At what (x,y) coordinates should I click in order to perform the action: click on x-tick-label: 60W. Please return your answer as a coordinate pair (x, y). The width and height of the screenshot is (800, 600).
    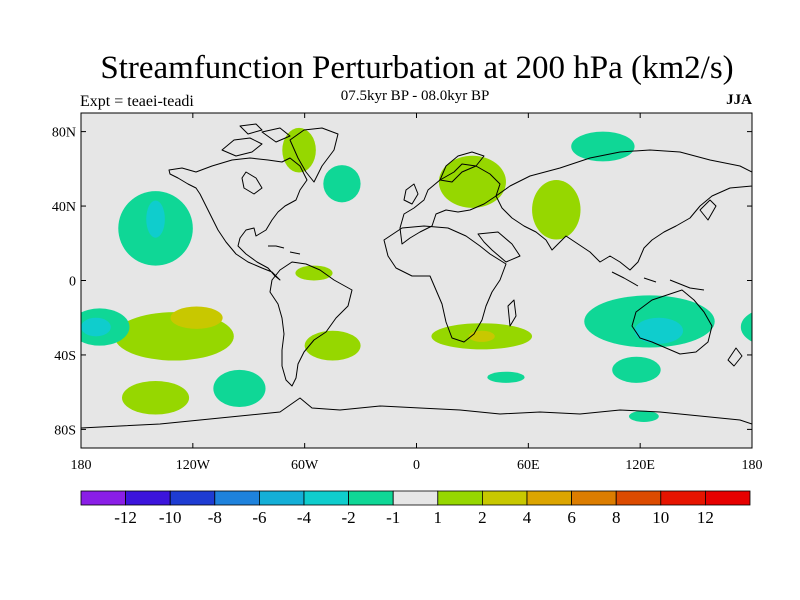
    Looking at the image, I should click on (305, 465).